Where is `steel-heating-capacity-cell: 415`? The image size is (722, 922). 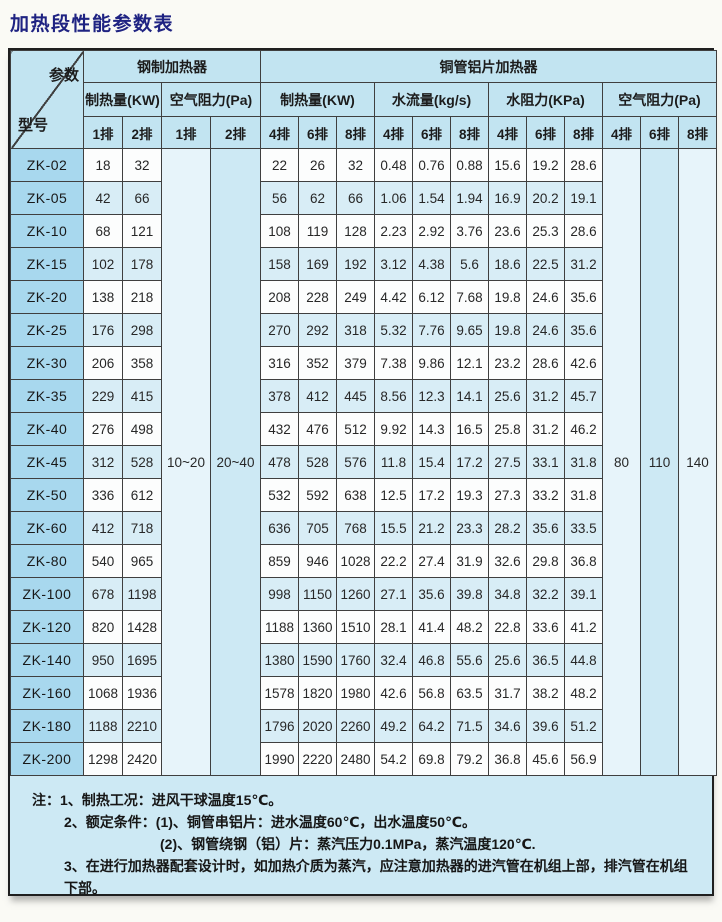
steel-heating-capacity-cell: 415 is located at coordinates (142, 396).